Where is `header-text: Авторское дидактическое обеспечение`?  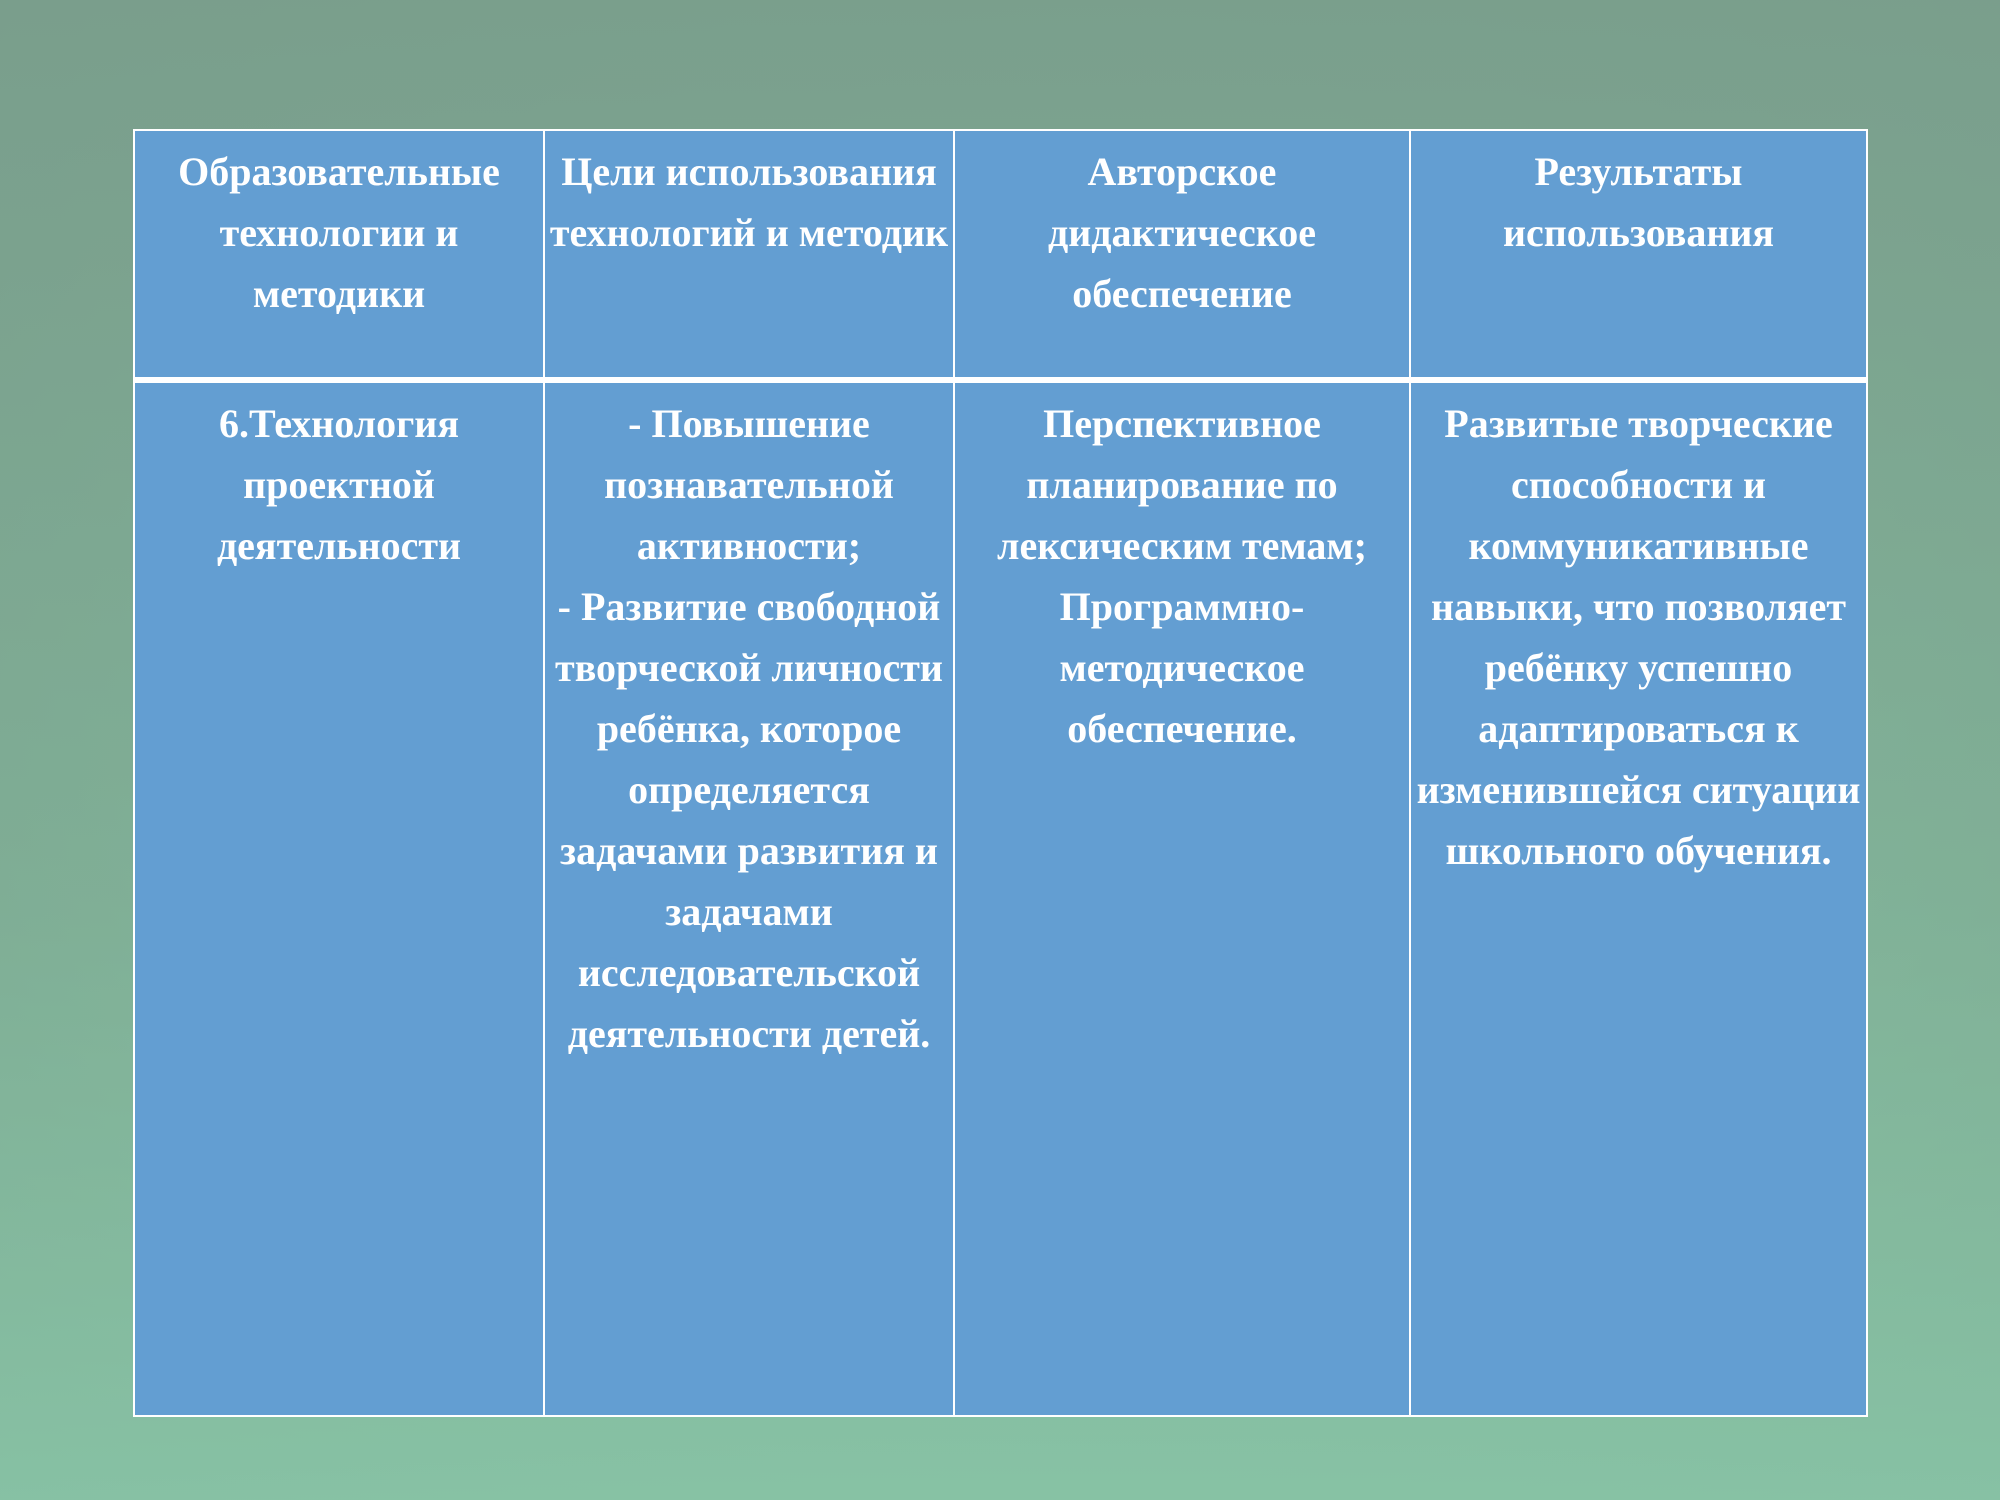 header-text: Авторское дидактическое обеспечение is located at coordinates (1182, 232).